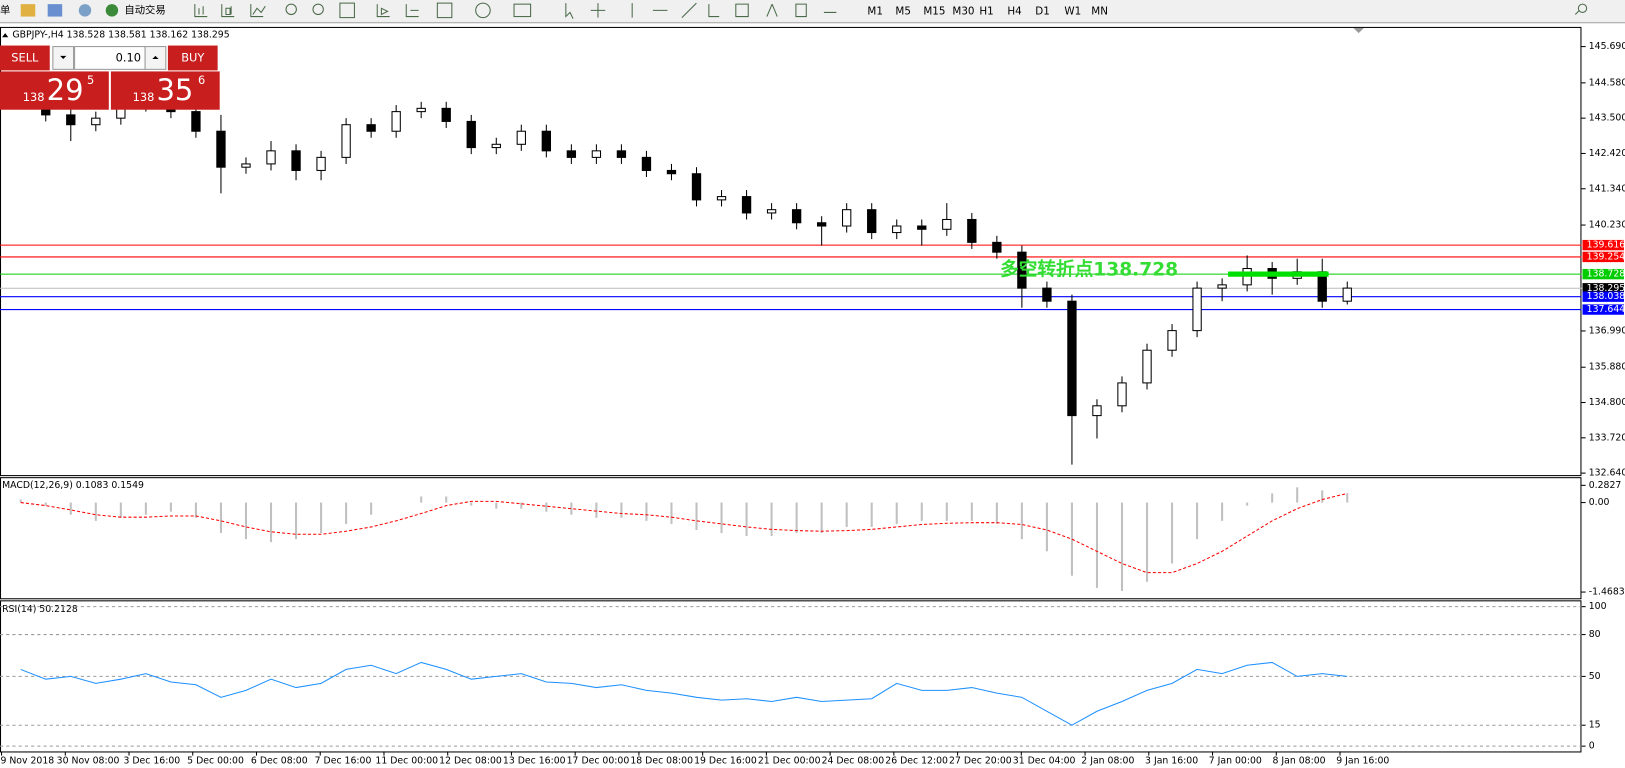 This screenshot has width=1625, height=768. I want to click on buy-price-box, so click(165, 90).